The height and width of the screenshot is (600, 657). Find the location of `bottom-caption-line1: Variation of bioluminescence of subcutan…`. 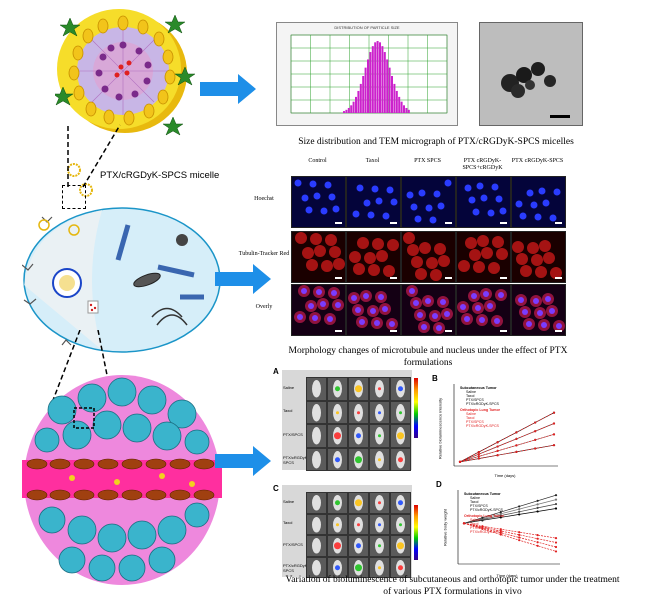

bottom-caption-line1: Variation of bioluminescence of subcutan… is located at coordinates (452, 580).